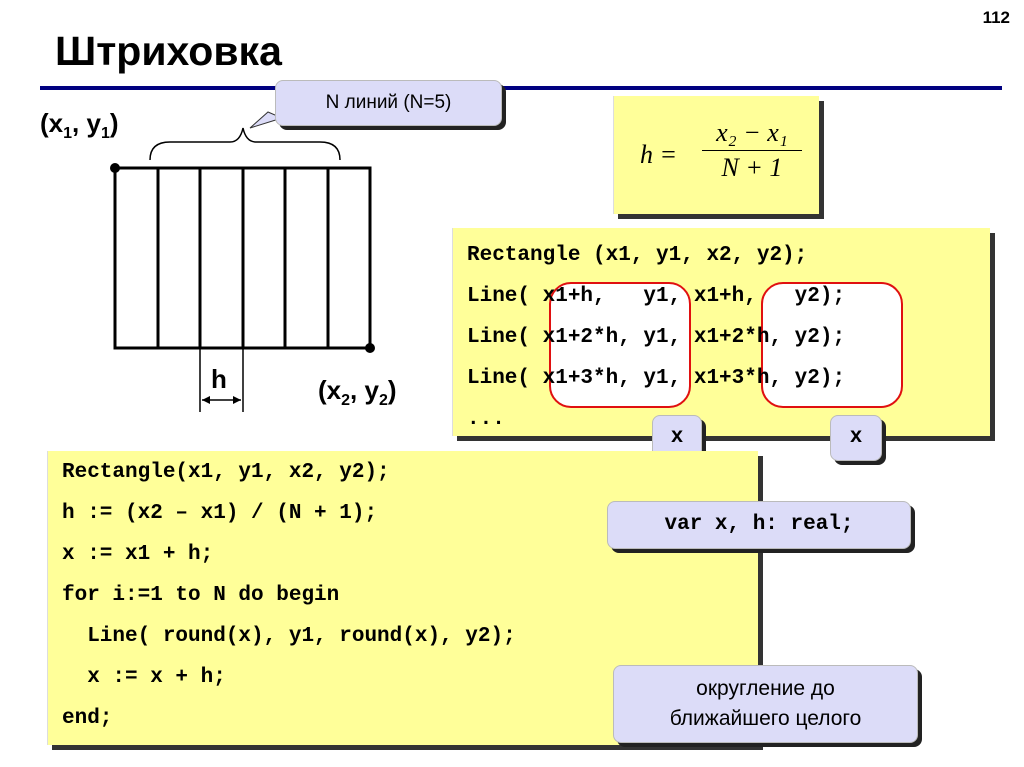 This screenshot has height=767, width=1024. What do you see at coordinates (388, 103) in the screenshot?
I see `lines-callout: N линий (N=5)` at bounding box center [388, 103].